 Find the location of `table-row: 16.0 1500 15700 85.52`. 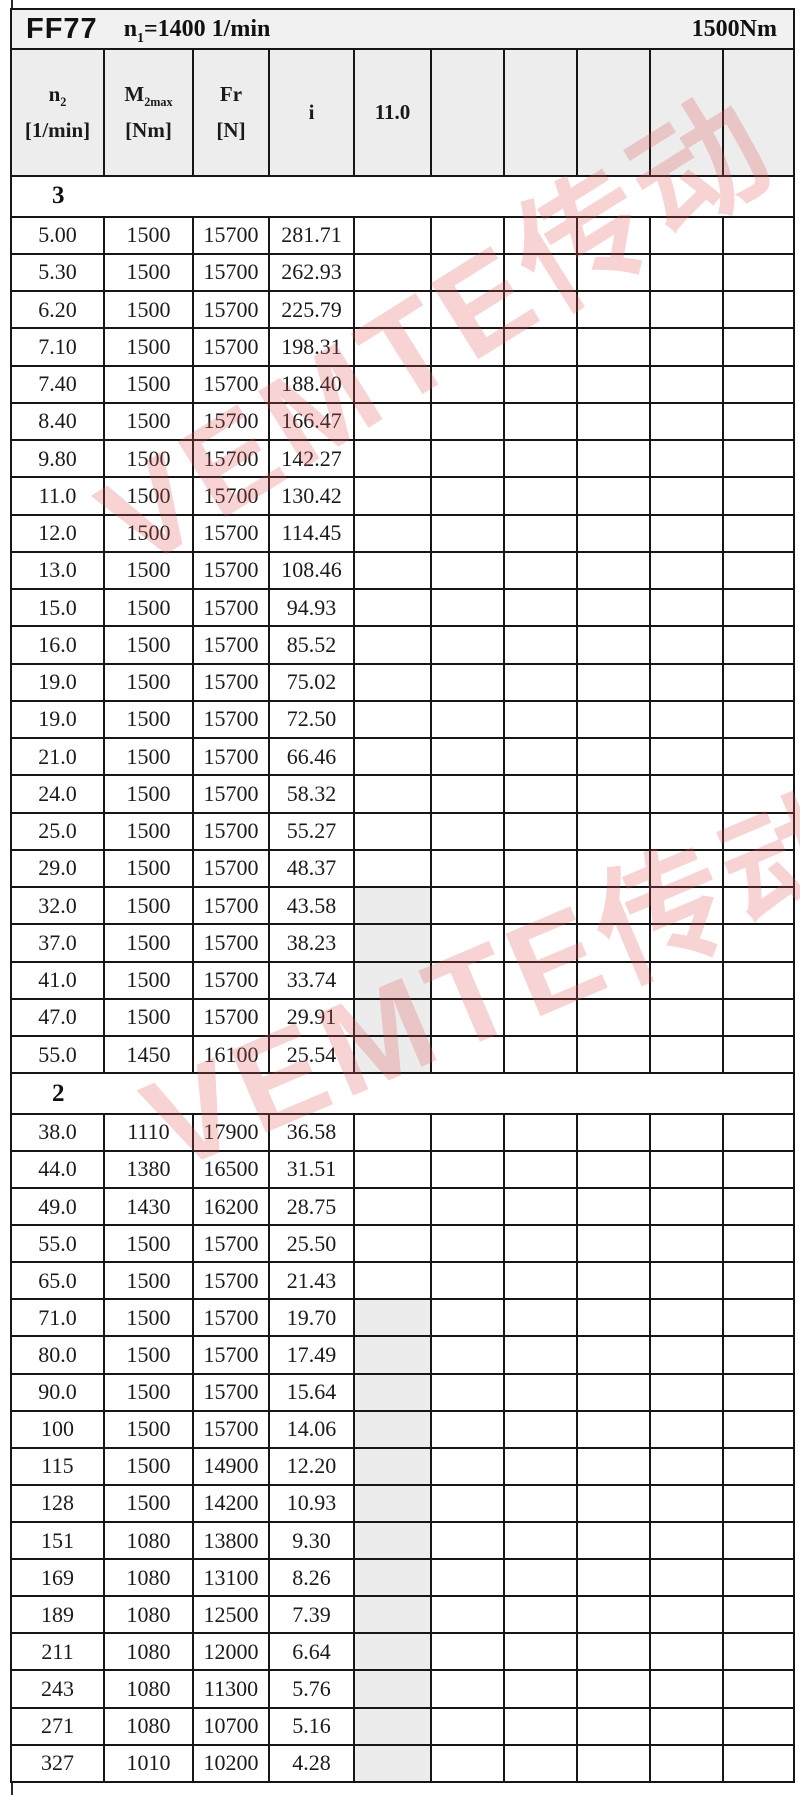

table-row: 16.0 1500 15700 85.52 is located at coordinates (402, 646).